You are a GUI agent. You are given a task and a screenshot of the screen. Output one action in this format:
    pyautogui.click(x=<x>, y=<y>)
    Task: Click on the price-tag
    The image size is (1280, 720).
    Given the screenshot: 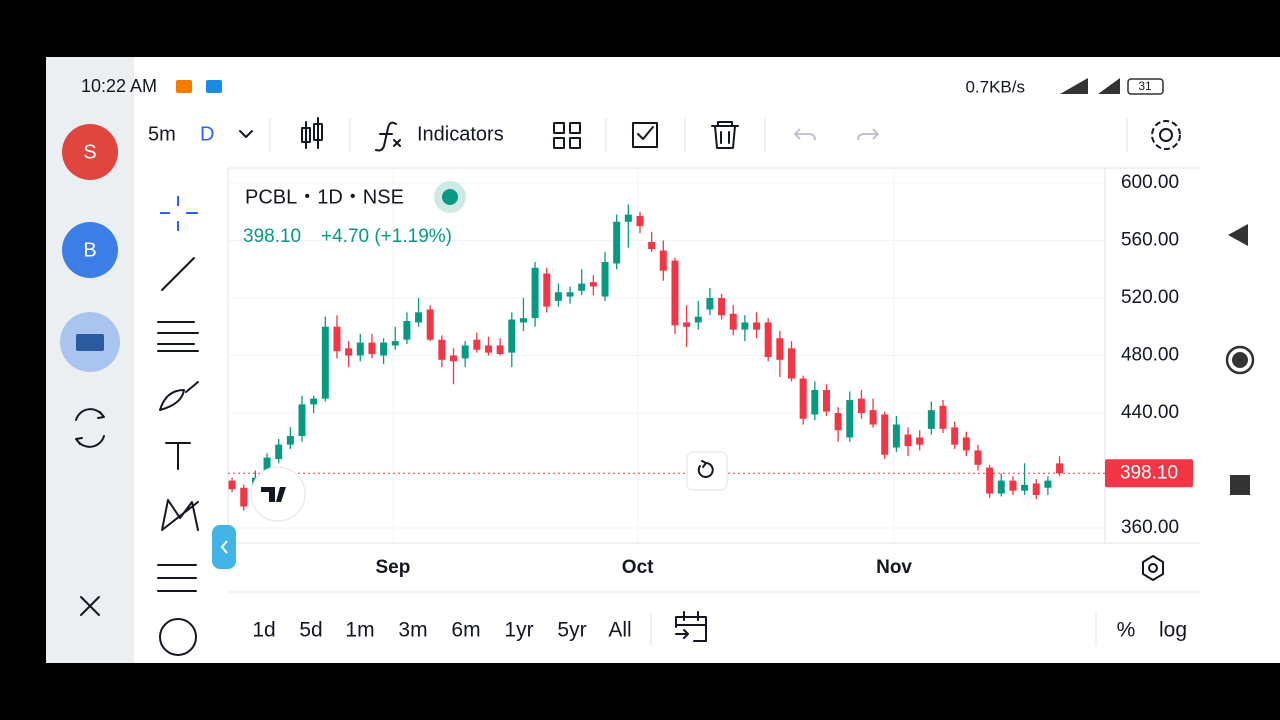 What is the action you would take?
    pyautogui.click(x=1149, y=473)
    